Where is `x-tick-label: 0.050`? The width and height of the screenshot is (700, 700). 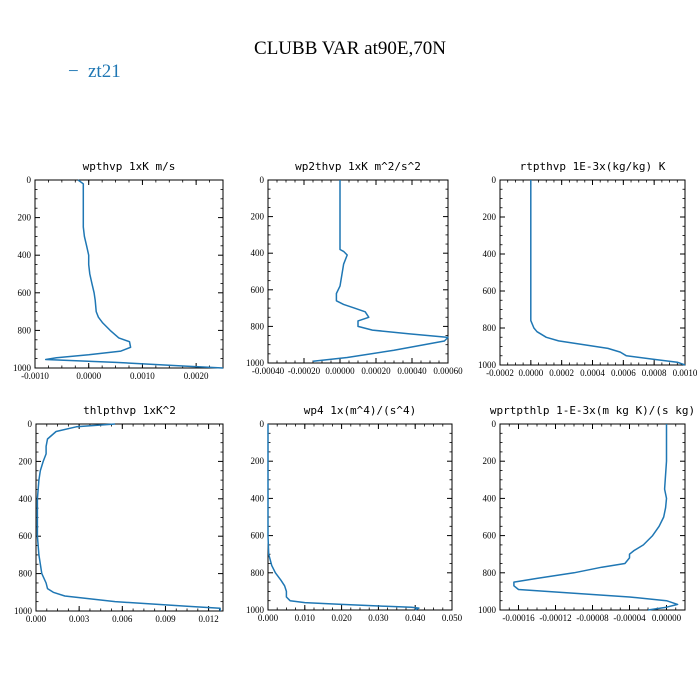 x-tick-label: 0.050 is located at coordinates (452, 618).